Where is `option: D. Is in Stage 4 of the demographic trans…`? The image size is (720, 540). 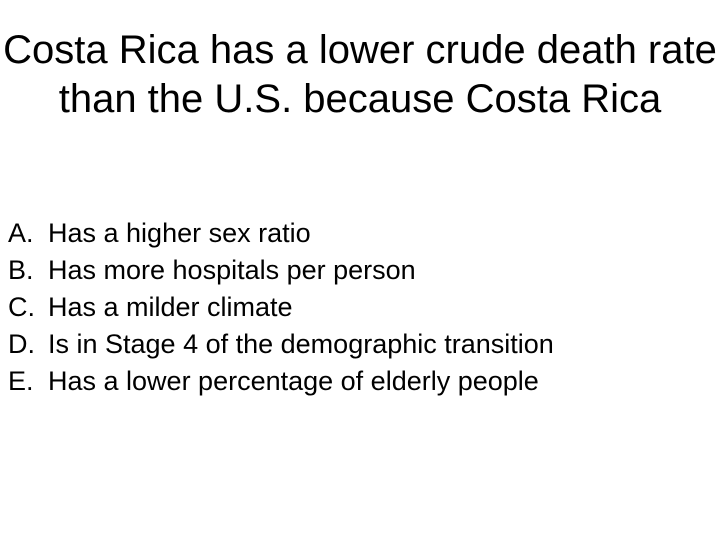
option: D. Is in Stage 4 of the demographic trans… is located at coordinates (281, 344).